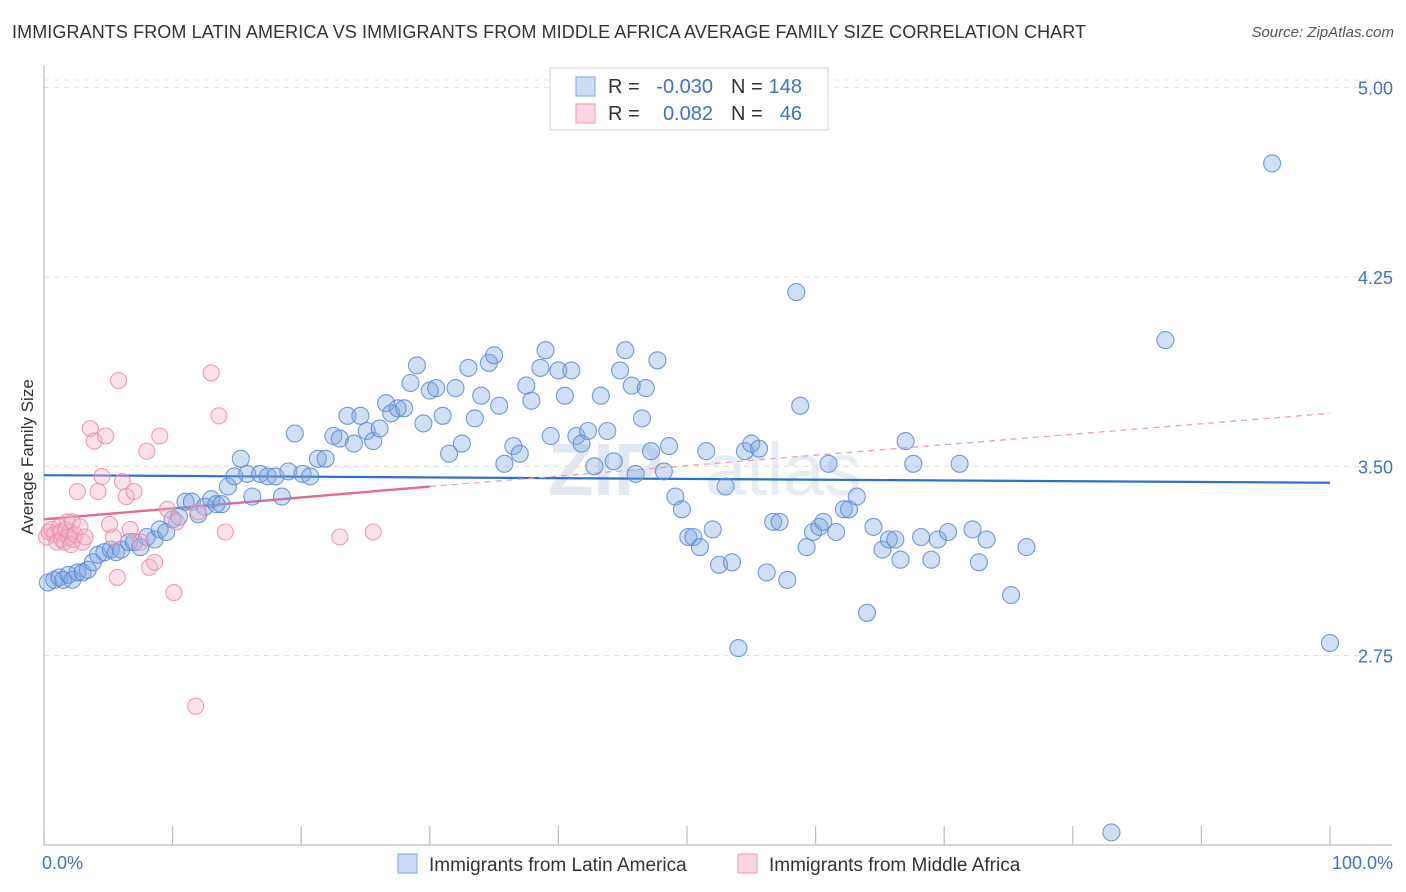  I want to click on legend-r-label: R =, so click(624, 87).